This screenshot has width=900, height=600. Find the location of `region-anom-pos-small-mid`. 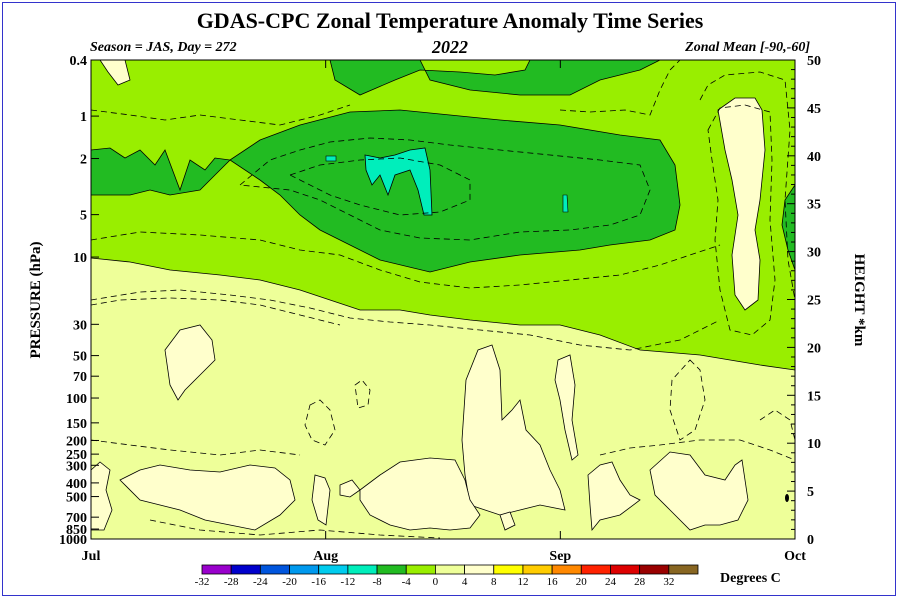

region-anom-pos-small-mid is located at coordinates (350, 488).